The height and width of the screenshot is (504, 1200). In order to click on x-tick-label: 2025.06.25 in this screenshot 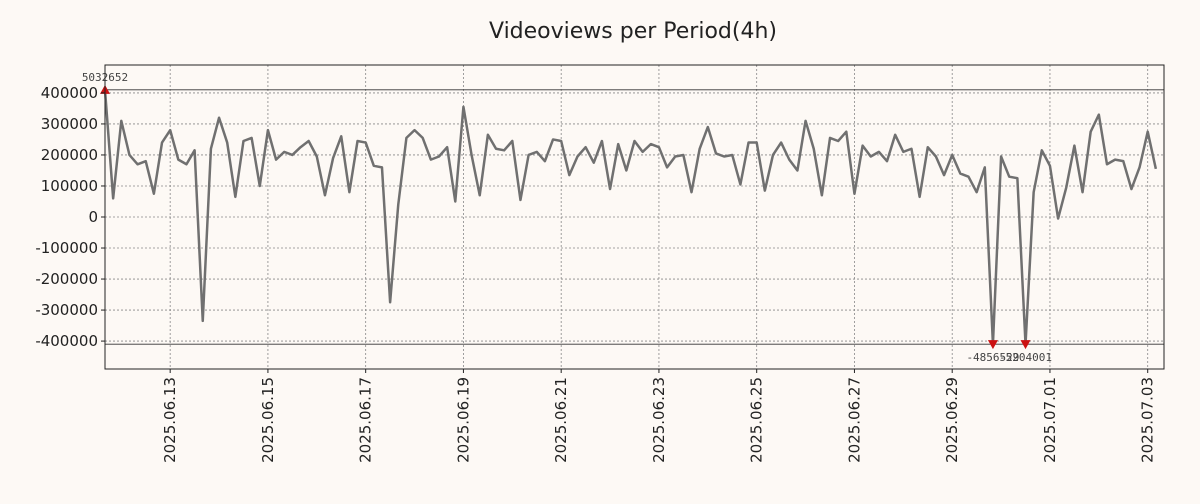, I will do `click(757, 420)`.